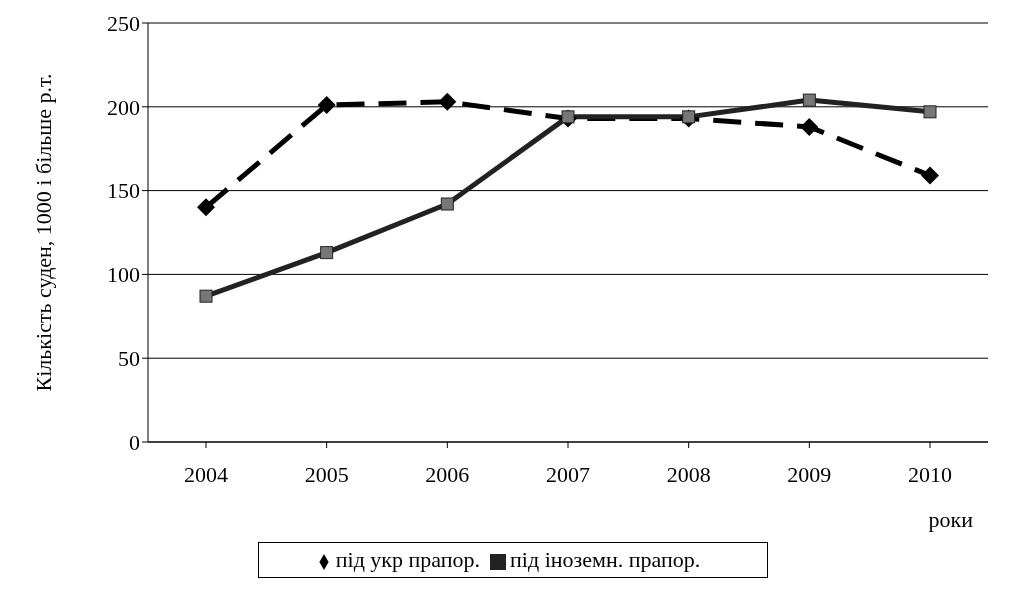 This screenshot has width=1013, height=597. Describe the element at coordinates (809, 474) in the screenshot. I see `x-tick-label: 2009` at that location.